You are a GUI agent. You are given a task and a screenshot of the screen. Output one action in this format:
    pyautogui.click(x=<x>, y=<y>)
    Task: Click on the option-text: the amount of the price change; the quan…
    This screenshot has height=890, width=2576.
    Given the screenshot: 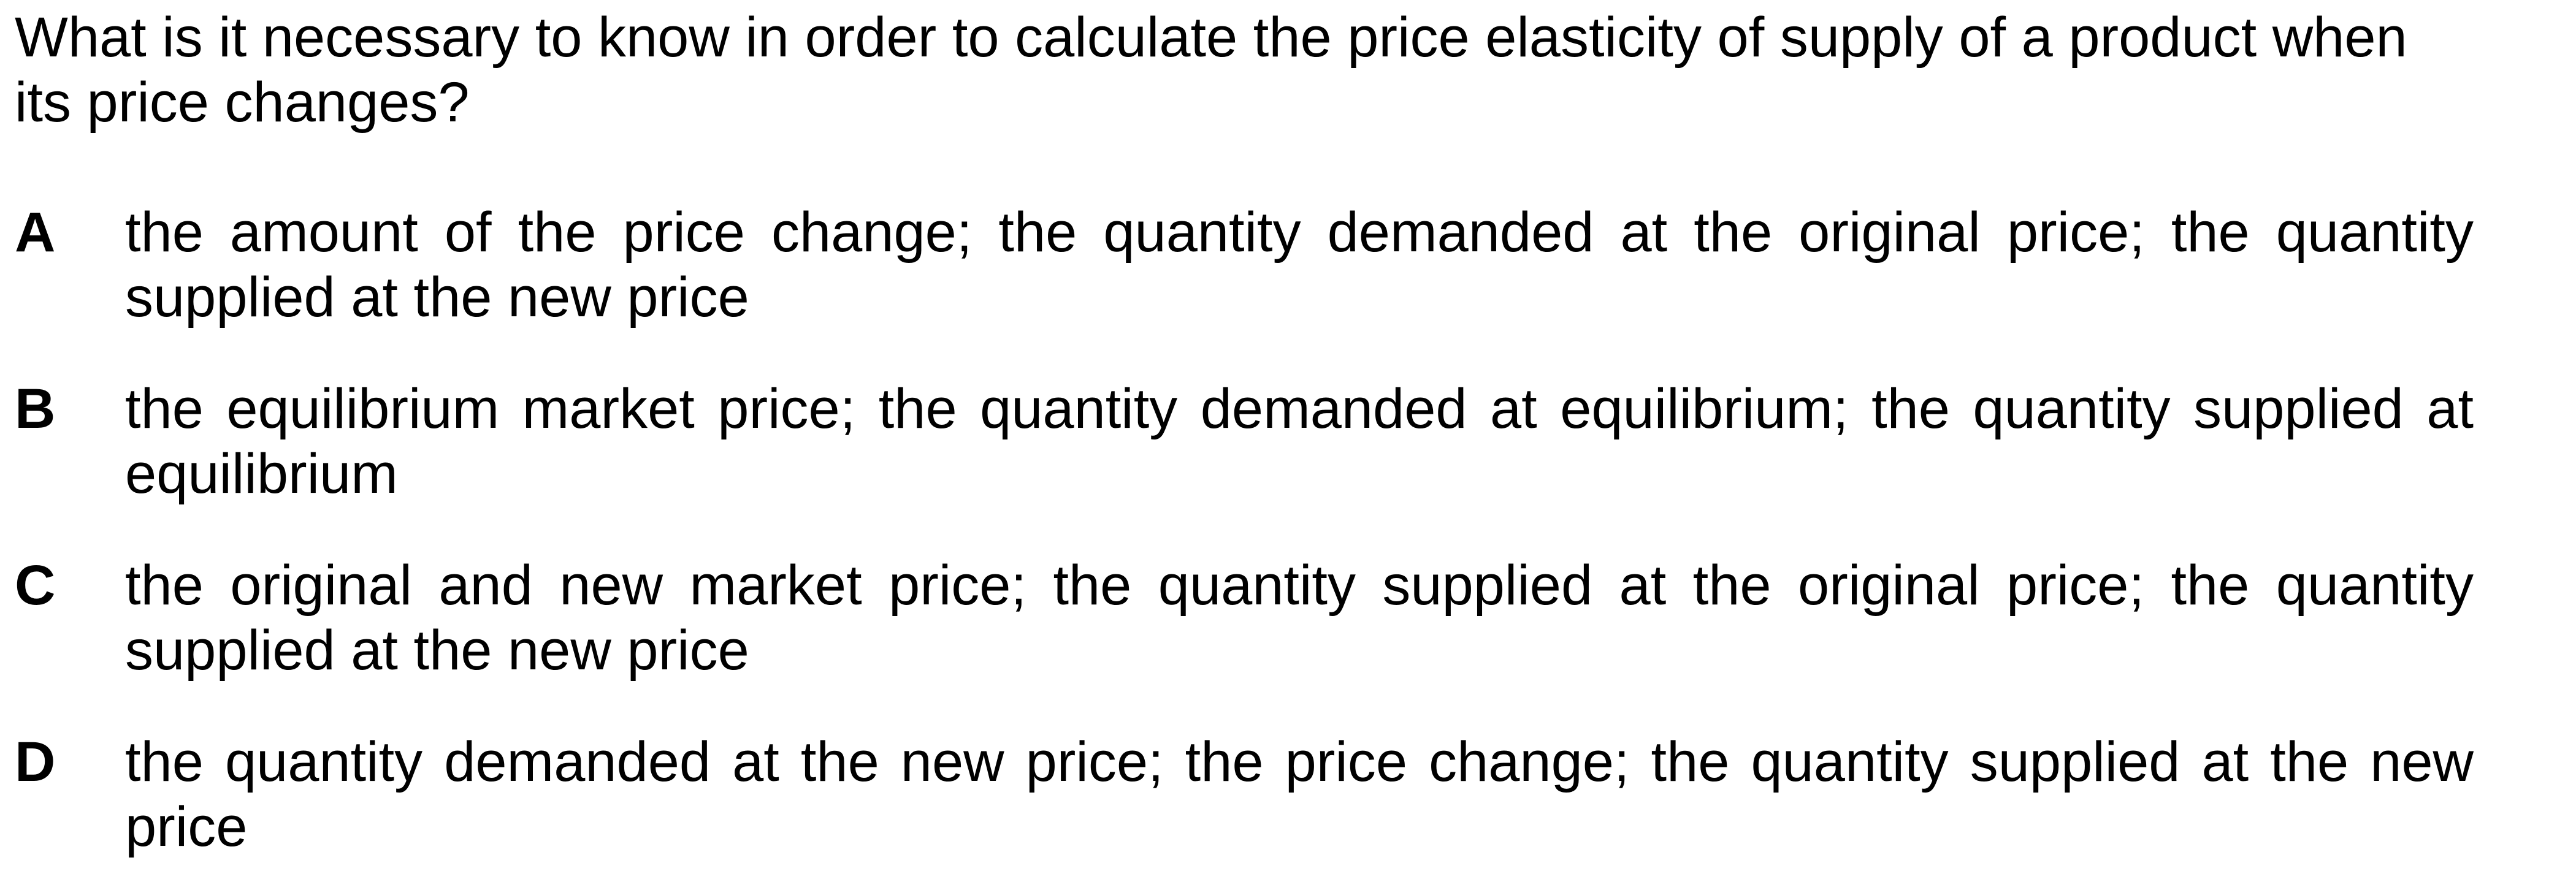 What is the action you would take?
    pyautogui.click(x=1299, y=265)
    